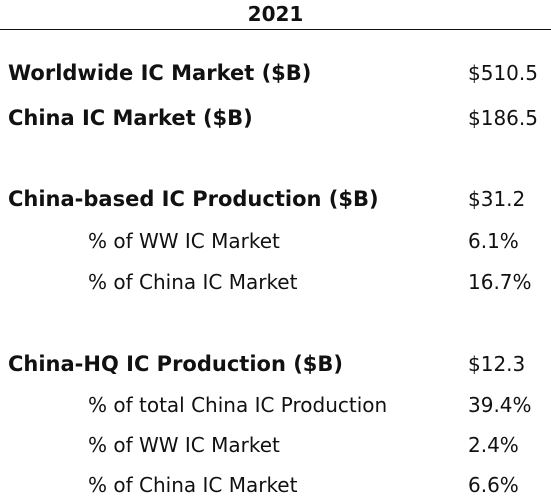  I want to click on row-value: $31.2, so click(497, 199).